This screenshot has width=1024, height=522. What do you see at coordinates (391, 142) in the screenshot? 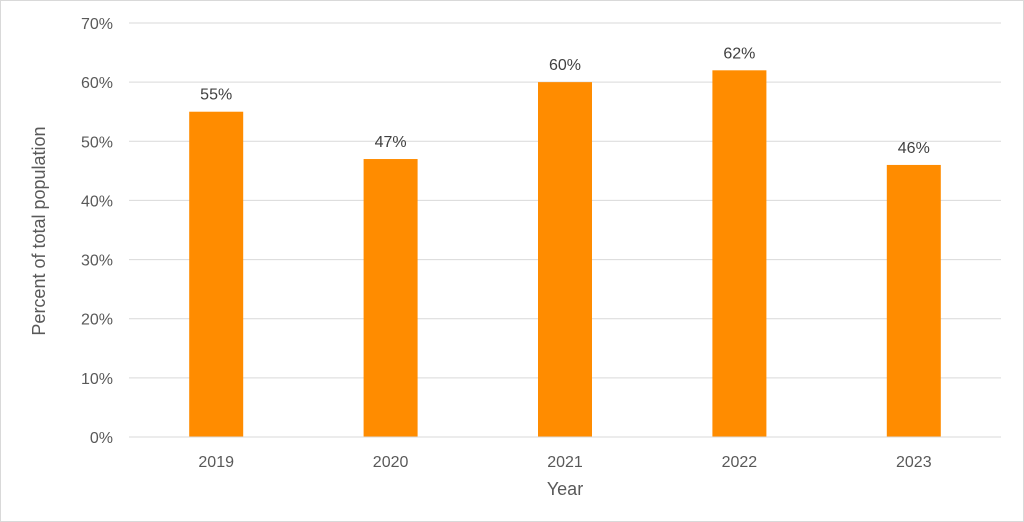
I see `data-label: 47%` at bounding box center [391, 142].